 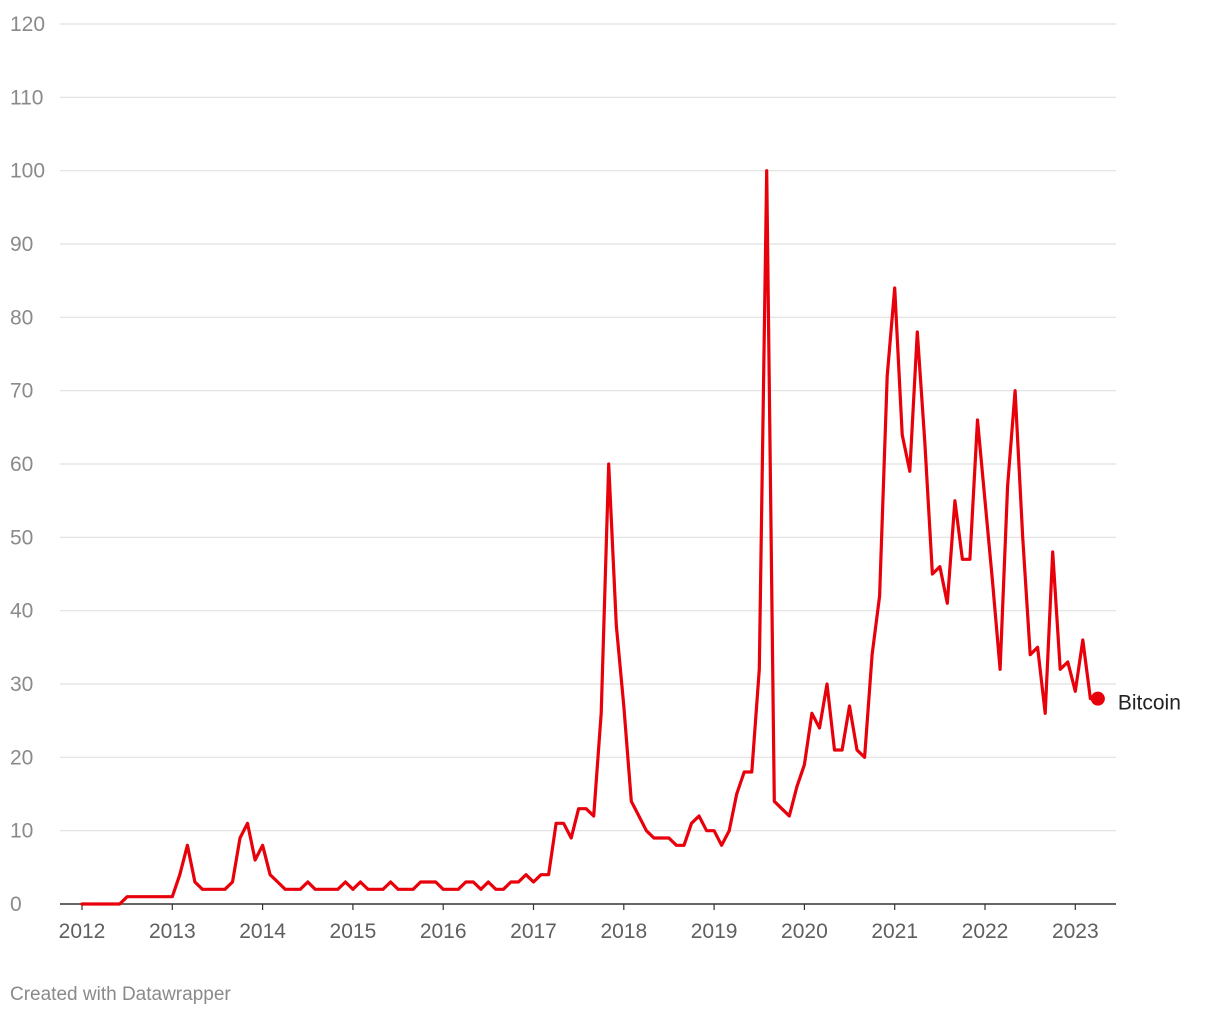 What do you see at coordinates (894, 931) in the screenshot?
I see `x-tick-label-2021: 2021` at bounding box center [894, 931].